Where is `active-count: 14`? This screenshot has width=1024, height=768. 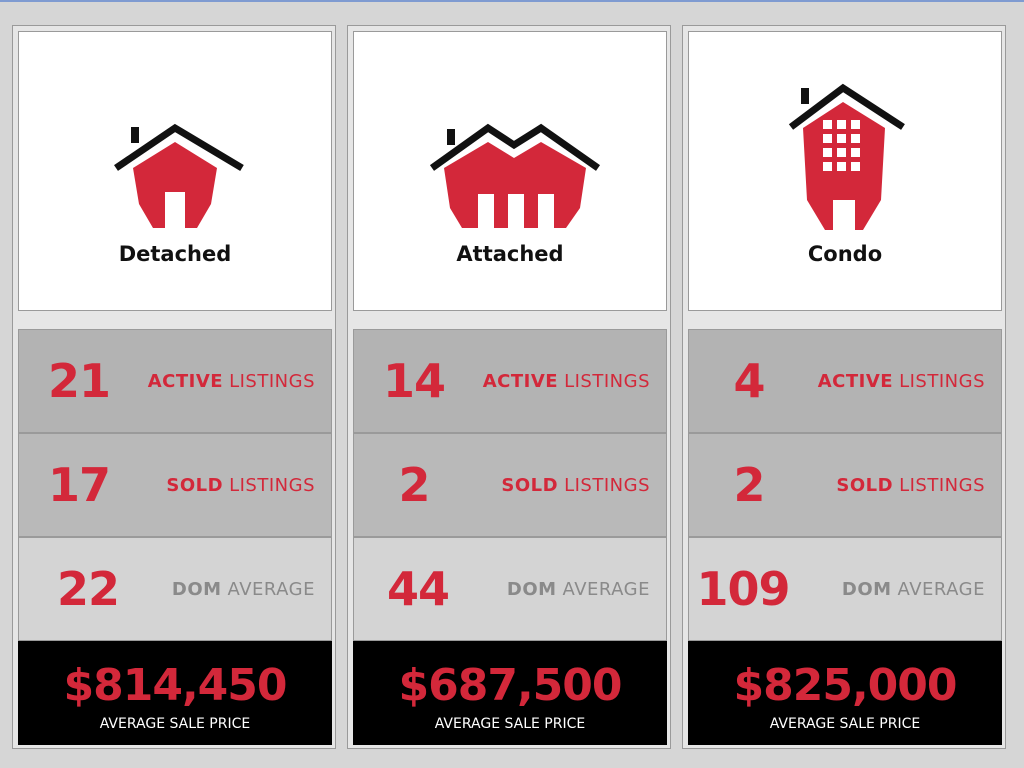
active-count: 14 is located at coordinates (414, 381).